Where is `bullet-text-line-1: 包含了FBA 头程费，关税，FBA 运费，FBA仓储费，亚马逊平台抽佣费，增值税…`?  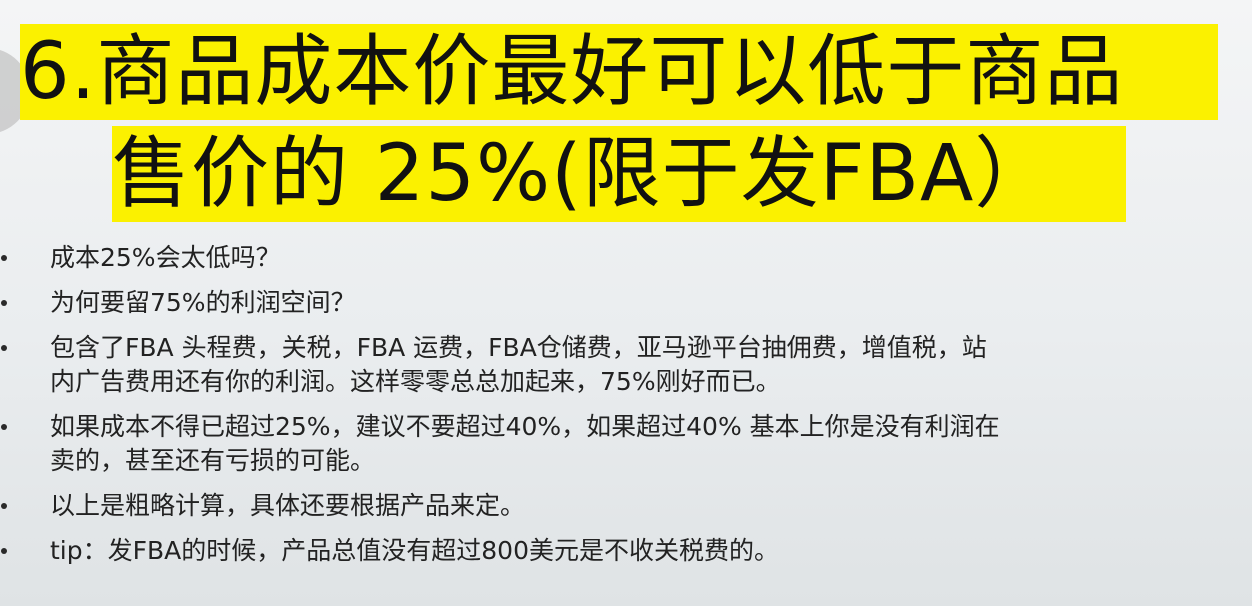 bullet-text-line-1: 包含了FBA 头程费，关税，FBA 运费，FBA仓储费，亚马逊平台抽佣费，增值税… is located at coordinates (518, 347).